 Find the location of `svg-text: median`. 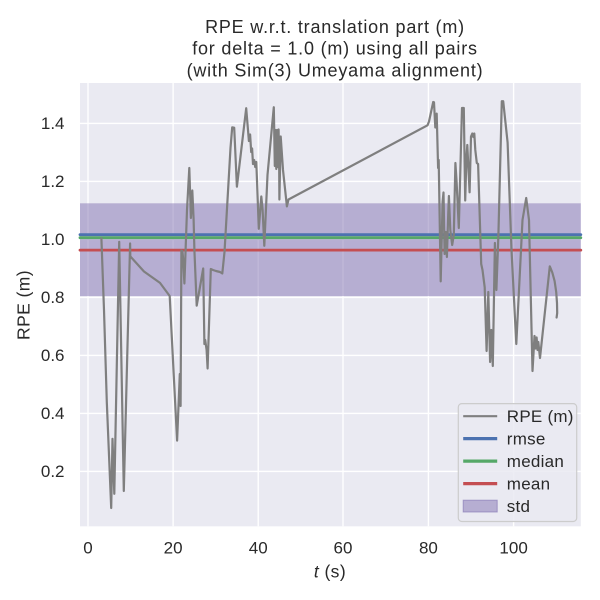

svg-text: median is located at coordinates (535, 461).